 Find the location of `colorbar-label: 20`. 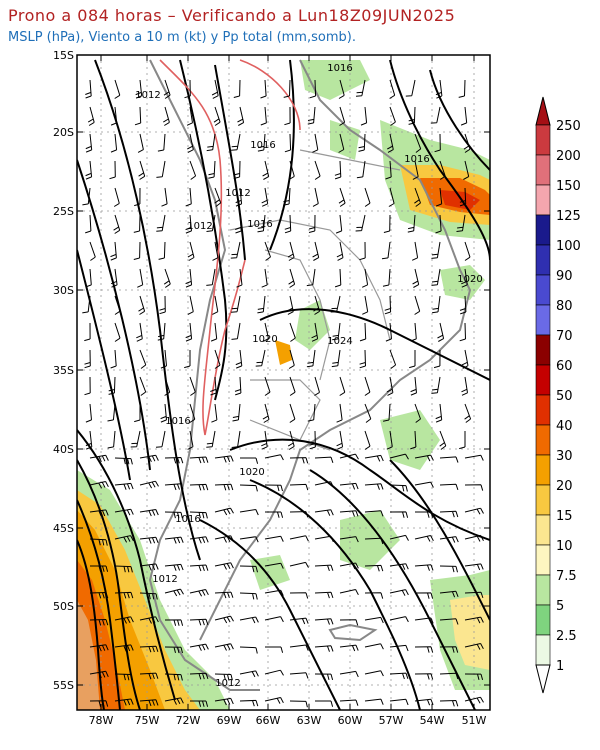

colorbar-label: 20 is located at coordinates (564, 486).